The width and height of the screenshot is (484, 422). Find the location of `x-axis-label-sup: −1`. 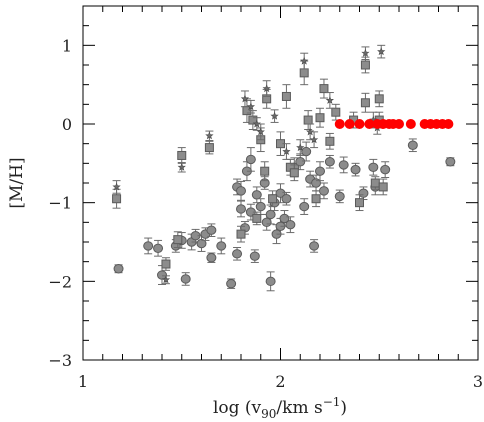

x-axis-label-sup: −1 is located at coordinates (332, 402).